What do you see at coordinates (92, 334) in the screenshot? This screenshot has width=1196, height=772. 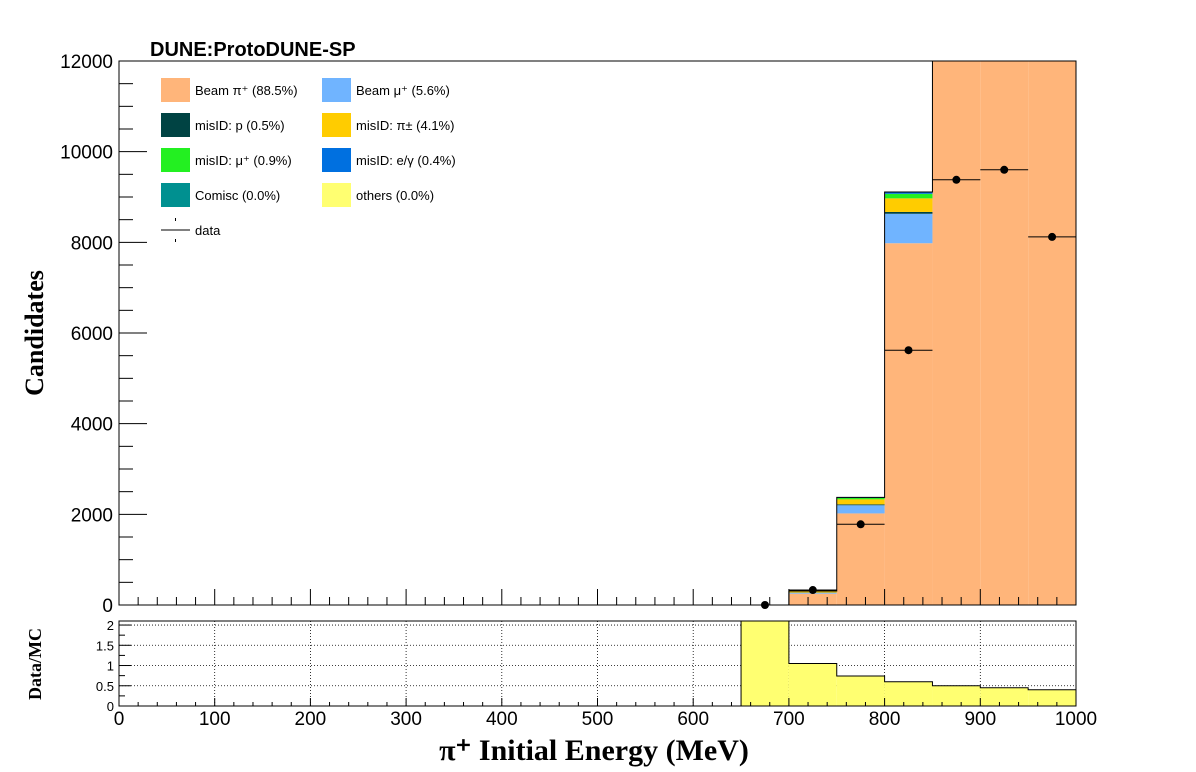 I see `main-y-tick-label: 6000` at bounding box center [92, 334].